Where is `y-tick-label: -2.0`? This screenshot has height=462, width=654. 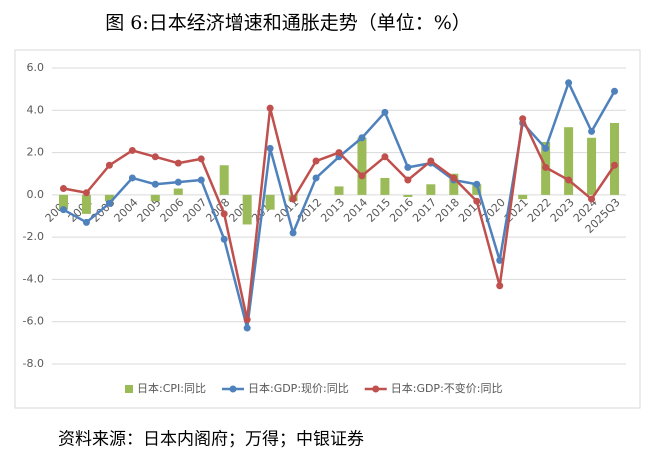 y-tick-label: -2.0 is located at coordinates (33, 236).